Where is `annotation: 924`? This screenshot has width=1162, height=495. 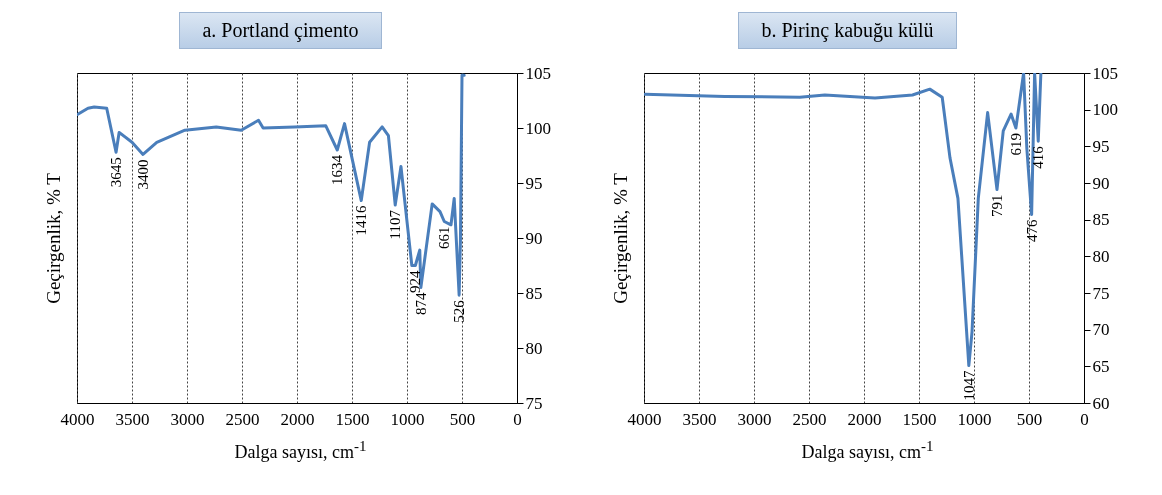
annotation: 924 is located at coordinates (415, 281).